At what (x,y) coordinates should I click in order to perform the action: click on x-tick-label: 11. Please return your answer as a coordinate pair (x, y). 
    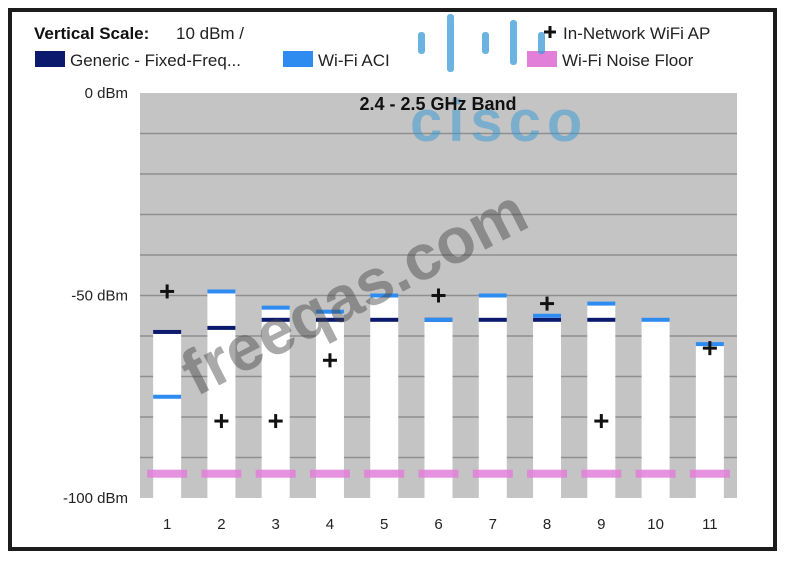
    Looking at the image, I should click on (710, 524).